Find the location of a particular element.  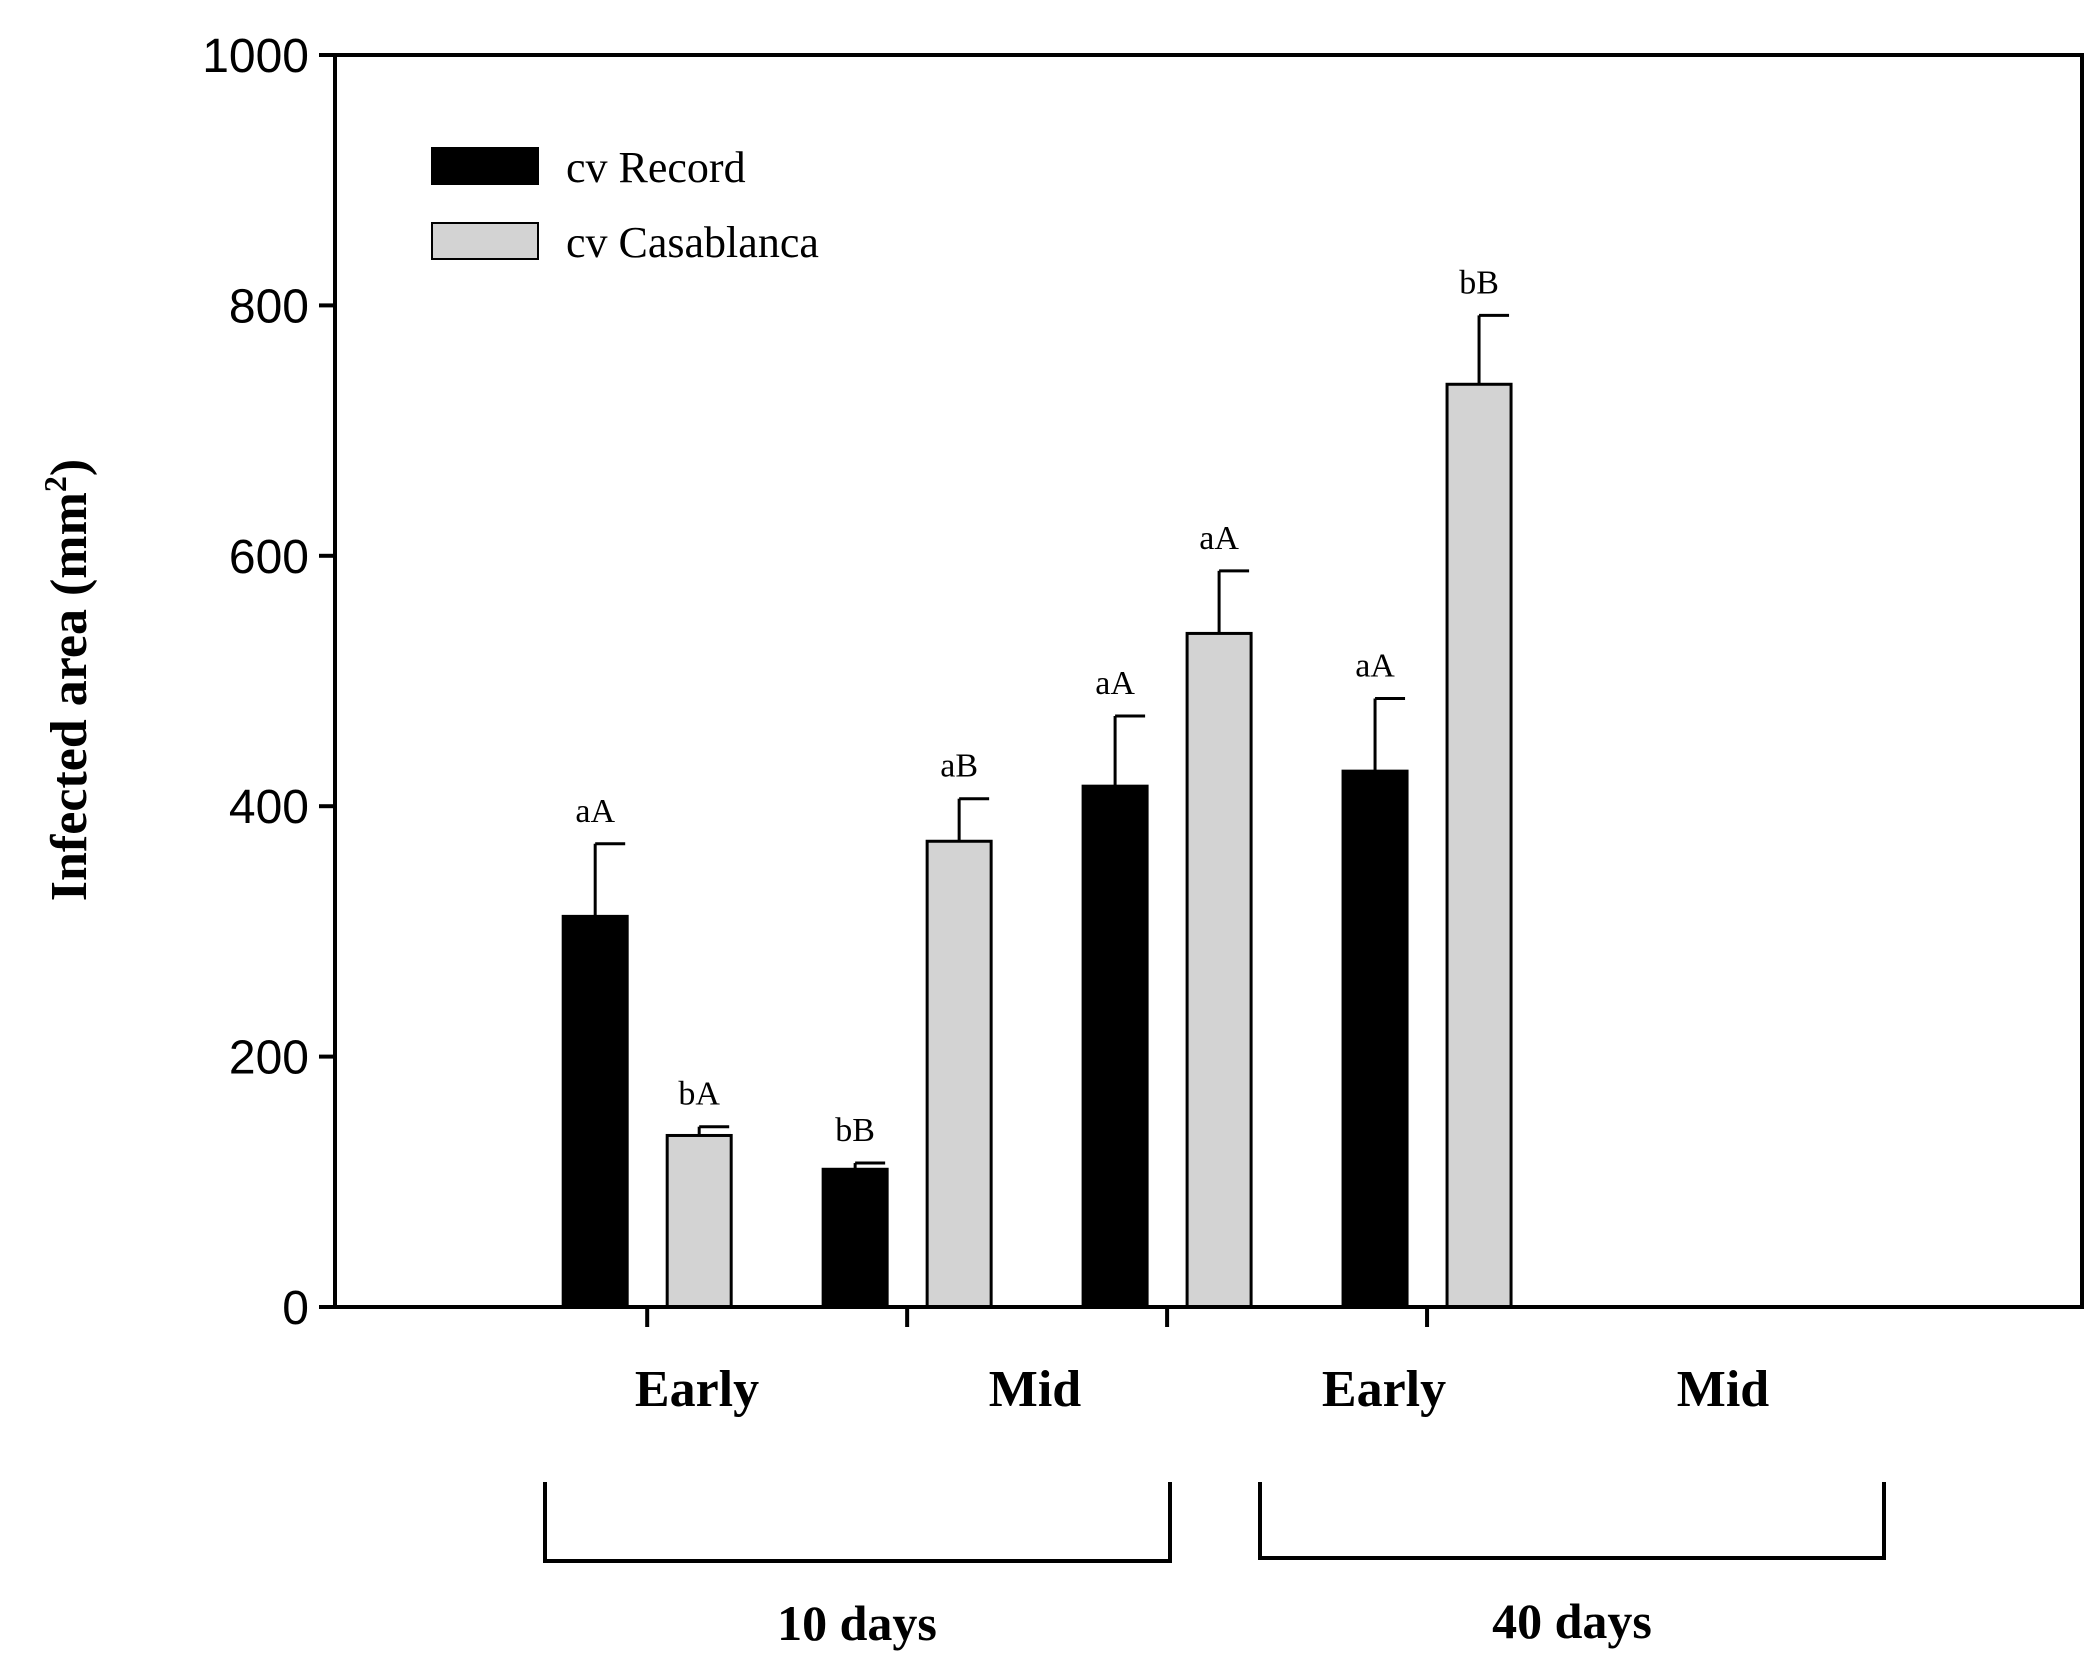

y-tick-label-400: 400 is located at coordinates (269, 807).